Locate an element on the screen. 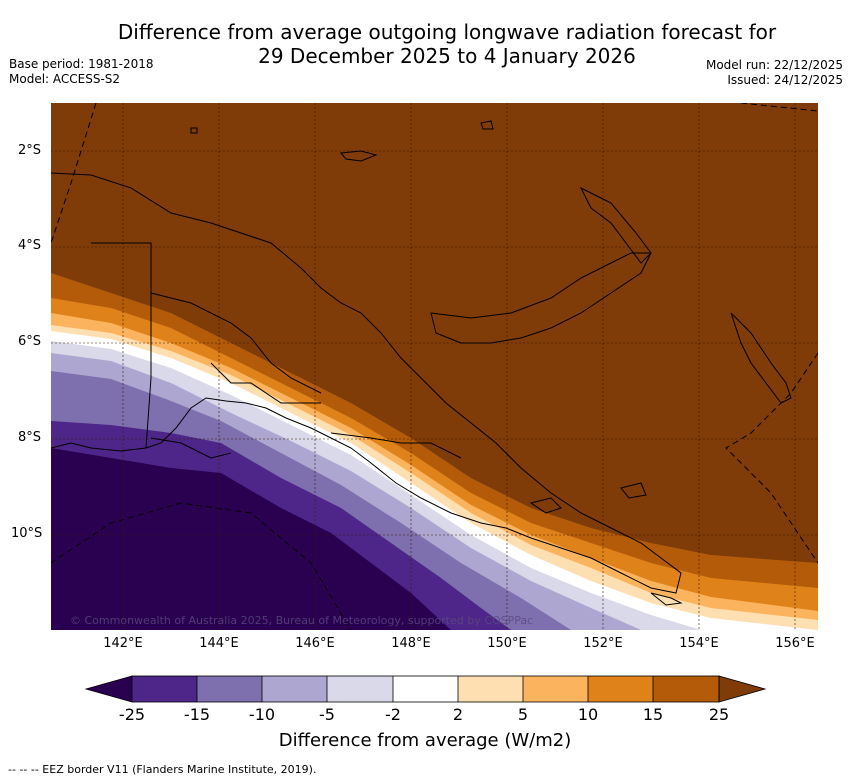 The image size is (850, 781). colorbar-tick: -15 is located at coordinates (197, 714).